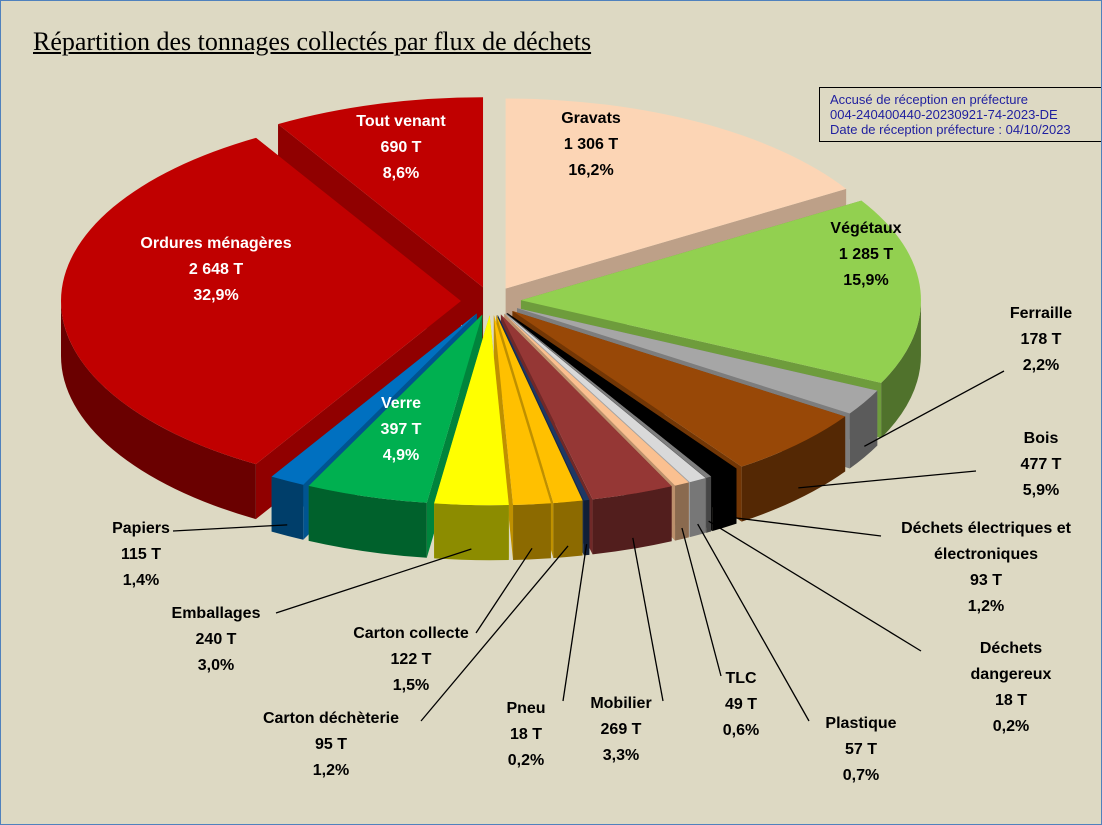  Describe the element at coordinates (503, 437) in the screenshot. I see `slice-wall` at that location.